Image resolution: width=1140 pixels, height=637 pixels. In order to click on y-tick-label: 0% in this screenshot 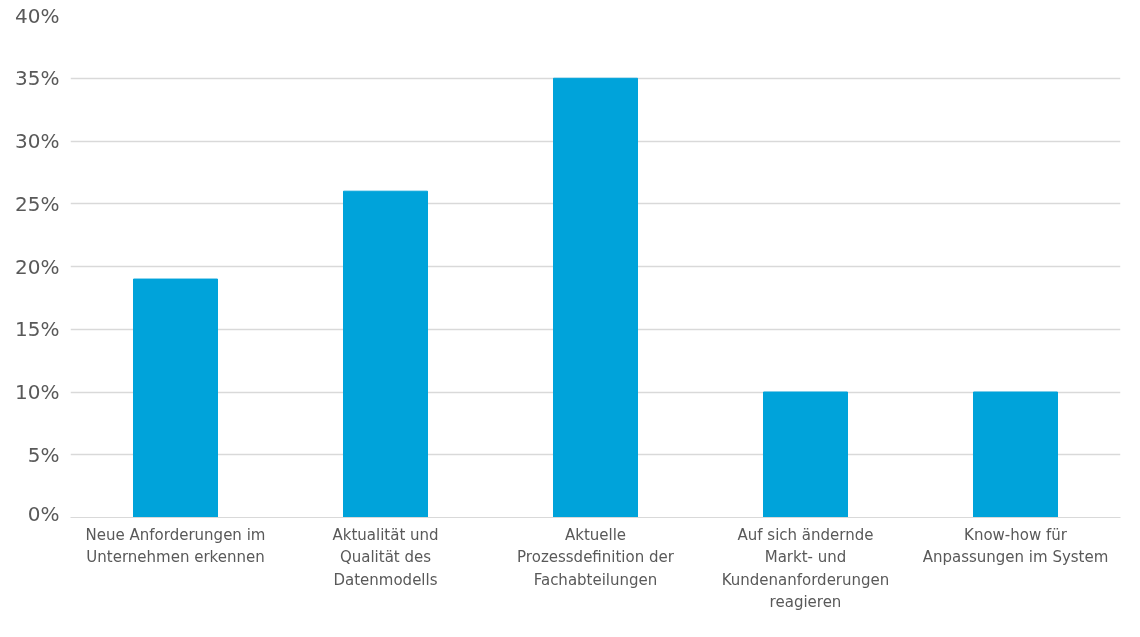, I will do `click(43, 513)`.